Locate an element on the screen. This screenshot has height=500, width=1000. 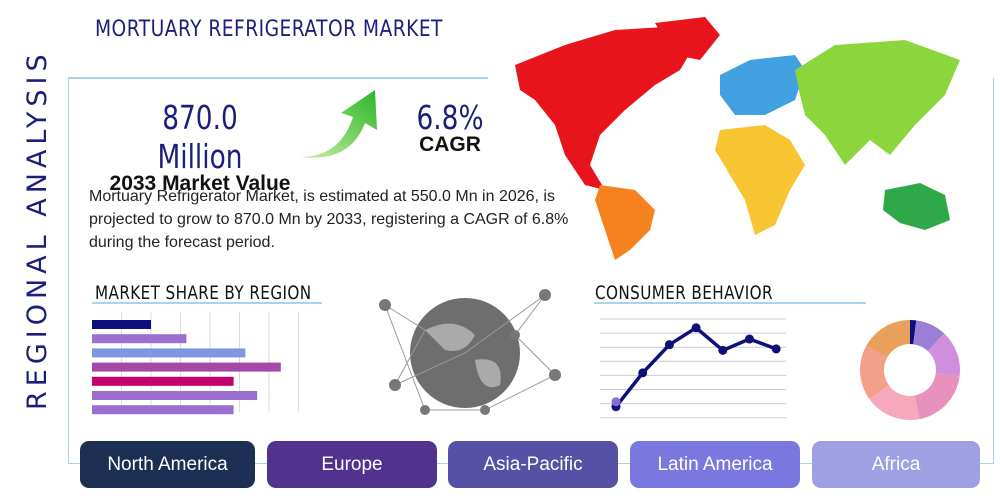
market-share-bar-chart is located at coordinates (195, 363).